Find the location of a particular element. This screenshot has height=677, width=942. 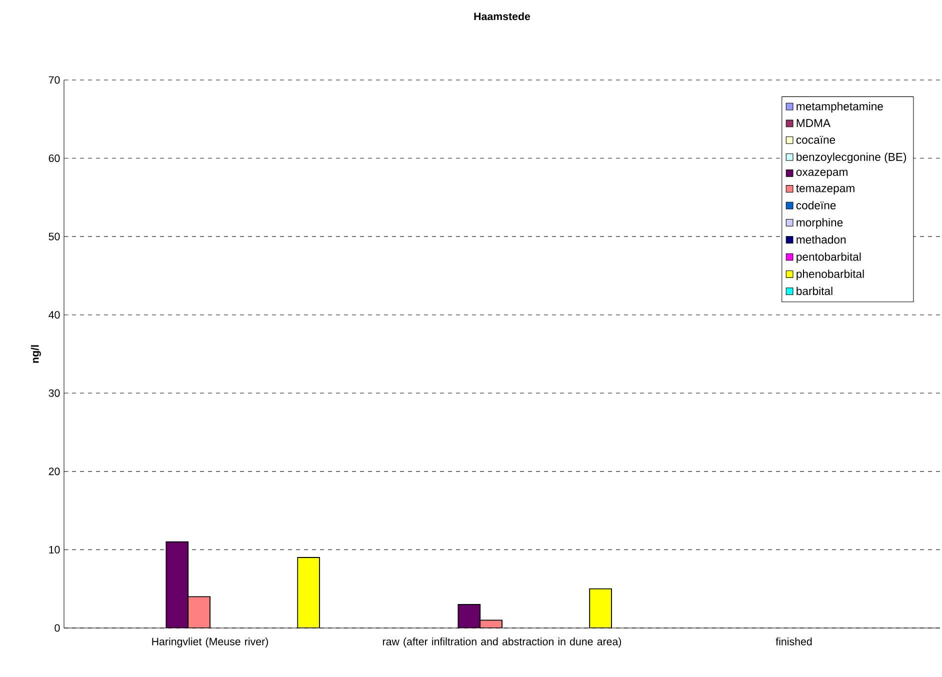

legend-label: phenobarbital is located at coordinates (830, 275).